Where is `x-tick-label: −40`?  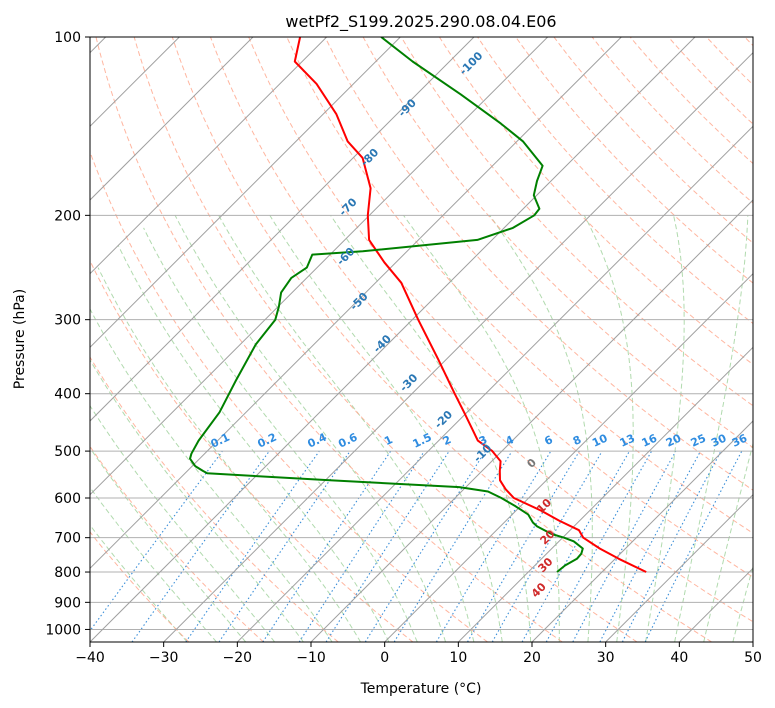 x-tick-label: −40 is located at coordinates (90, 658).